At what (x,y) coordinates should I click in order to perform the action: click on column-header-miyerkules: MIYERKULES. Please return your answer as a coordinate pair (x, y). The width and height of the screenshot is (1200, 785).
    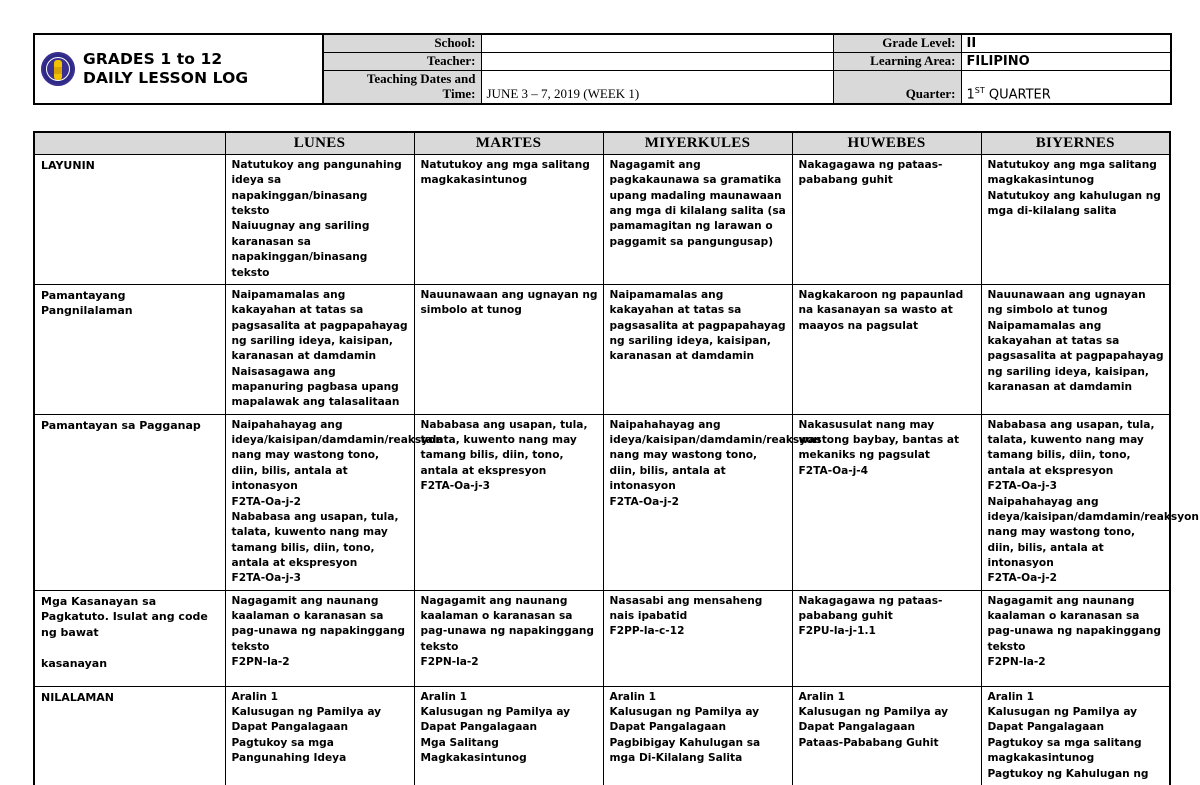
    Looking at the image, I should click on (697, 143).